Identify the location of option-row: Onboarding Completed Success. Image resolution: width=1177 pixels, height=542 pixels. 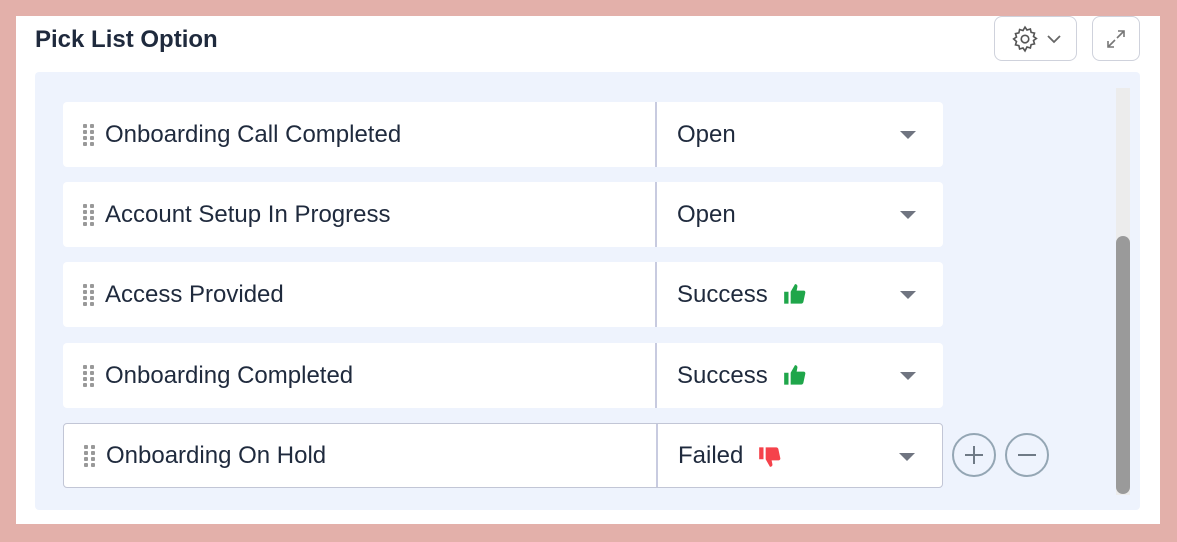
(503, 375).